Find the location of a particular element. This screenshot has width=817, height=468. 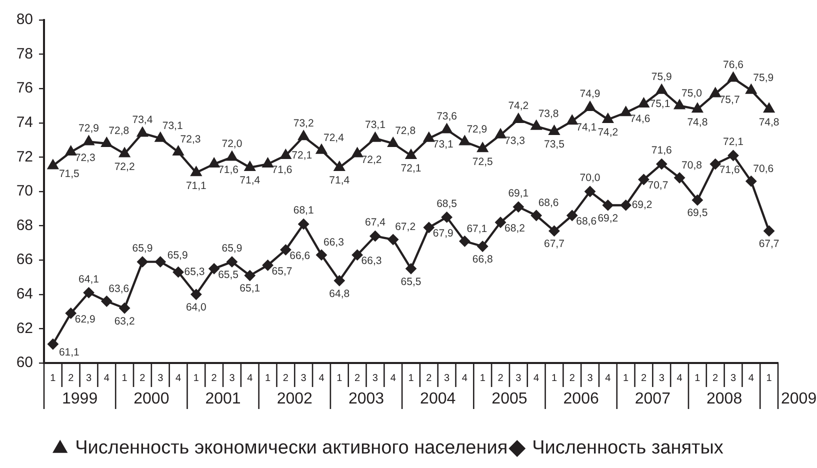

data-label: 65,7 is located at coordinates (282, 271).